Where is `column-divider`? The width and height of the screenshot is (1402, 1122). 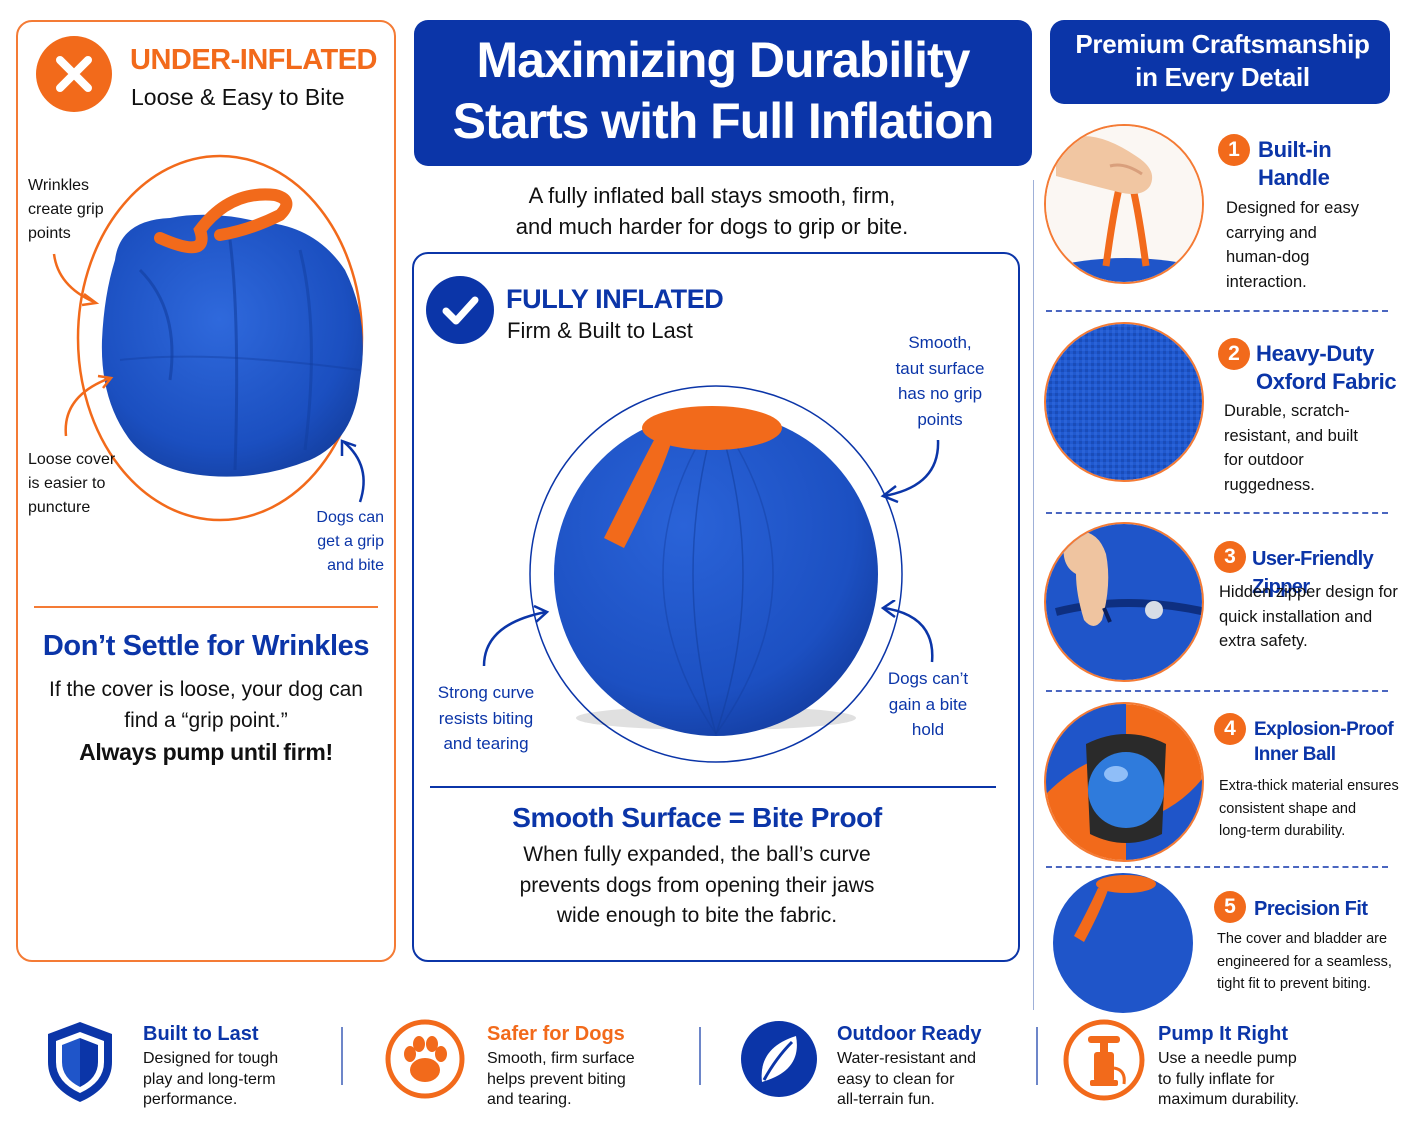
column-divider is located at coordinates (1033, 595).